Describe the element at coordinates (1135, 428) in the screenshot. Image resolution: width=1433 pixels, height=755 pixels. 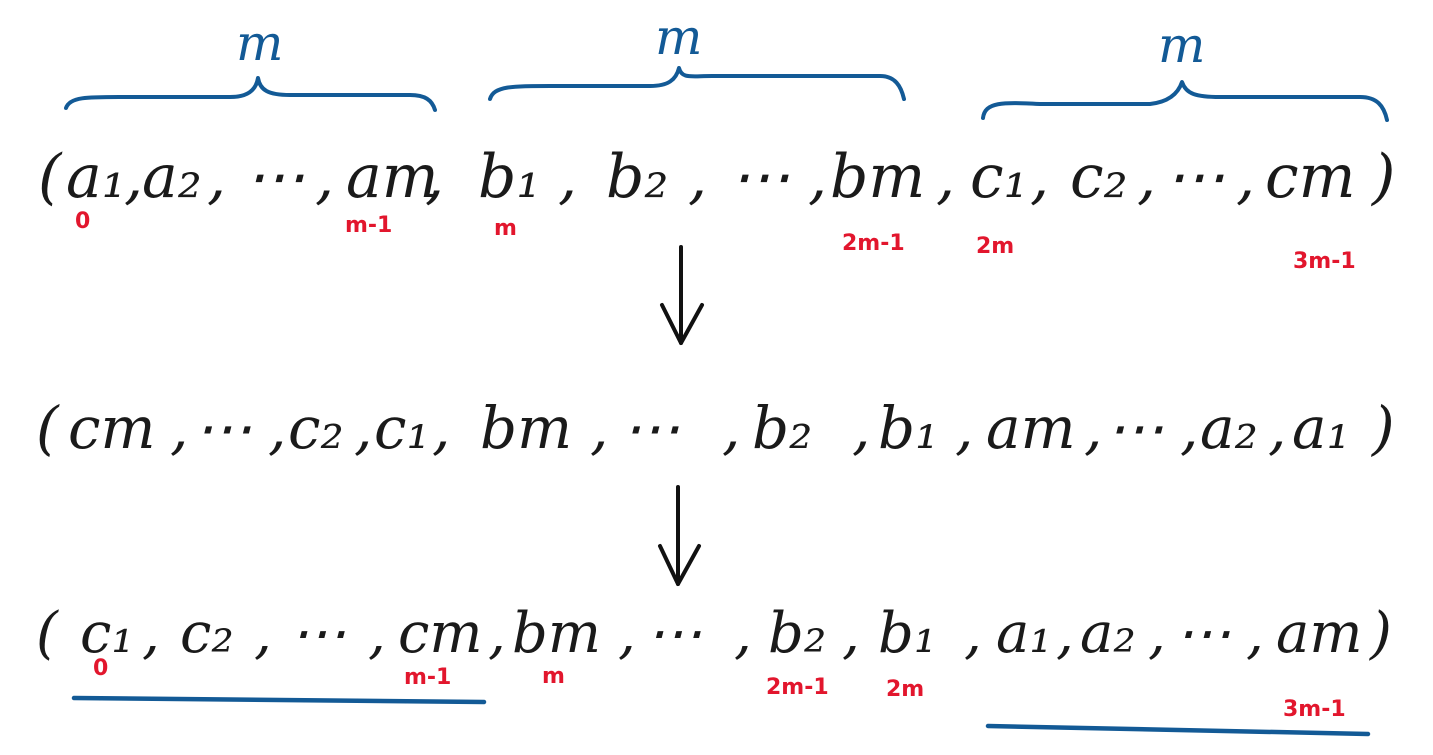
I see `row2-ellipsis-a: ⋯` at that location.